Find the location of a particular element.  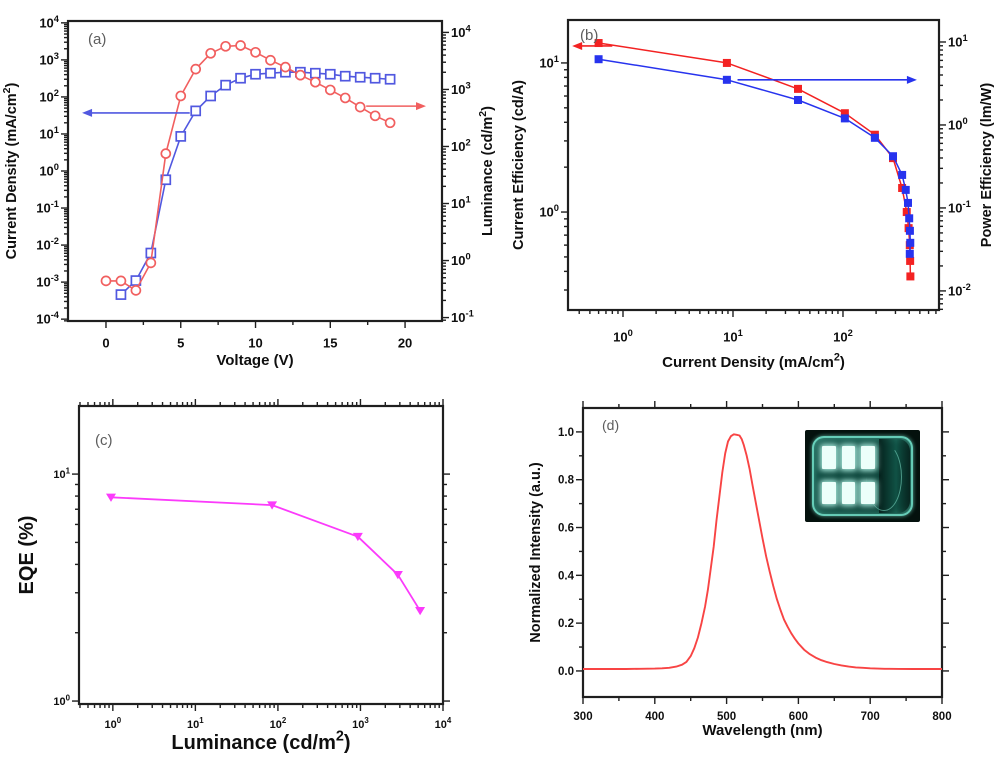

x-axis-label: Current Density (mA/cm2) is located at coordinates (753, 361).